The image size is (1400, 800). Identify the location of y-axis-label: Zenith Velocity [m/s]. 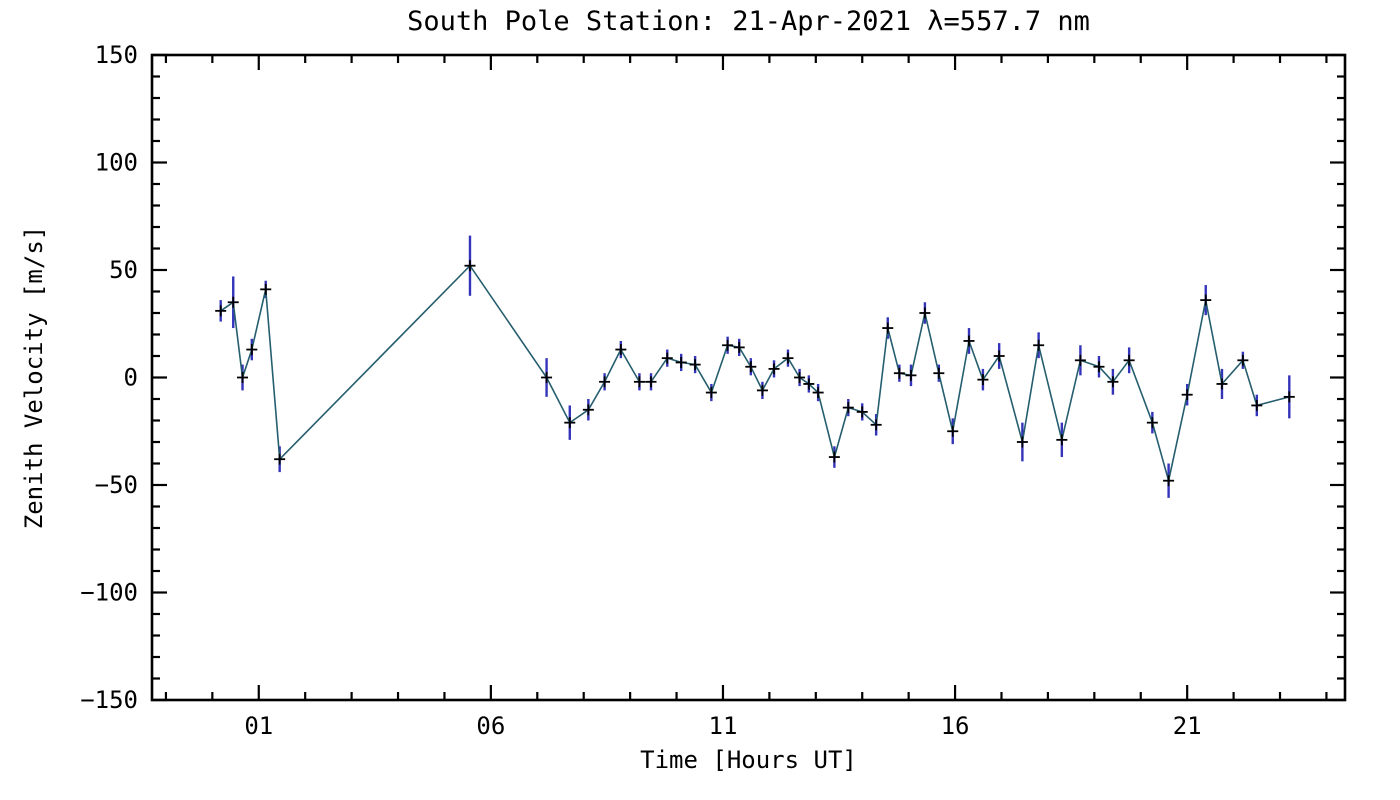
(34, 377).